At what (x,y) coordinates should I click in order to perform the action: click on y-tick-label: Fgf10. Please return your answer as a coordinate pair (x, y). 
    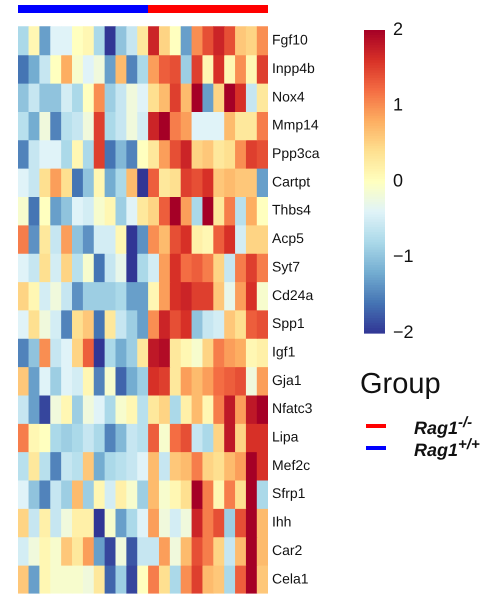
    Looking at the image, I should click on (290, 40).